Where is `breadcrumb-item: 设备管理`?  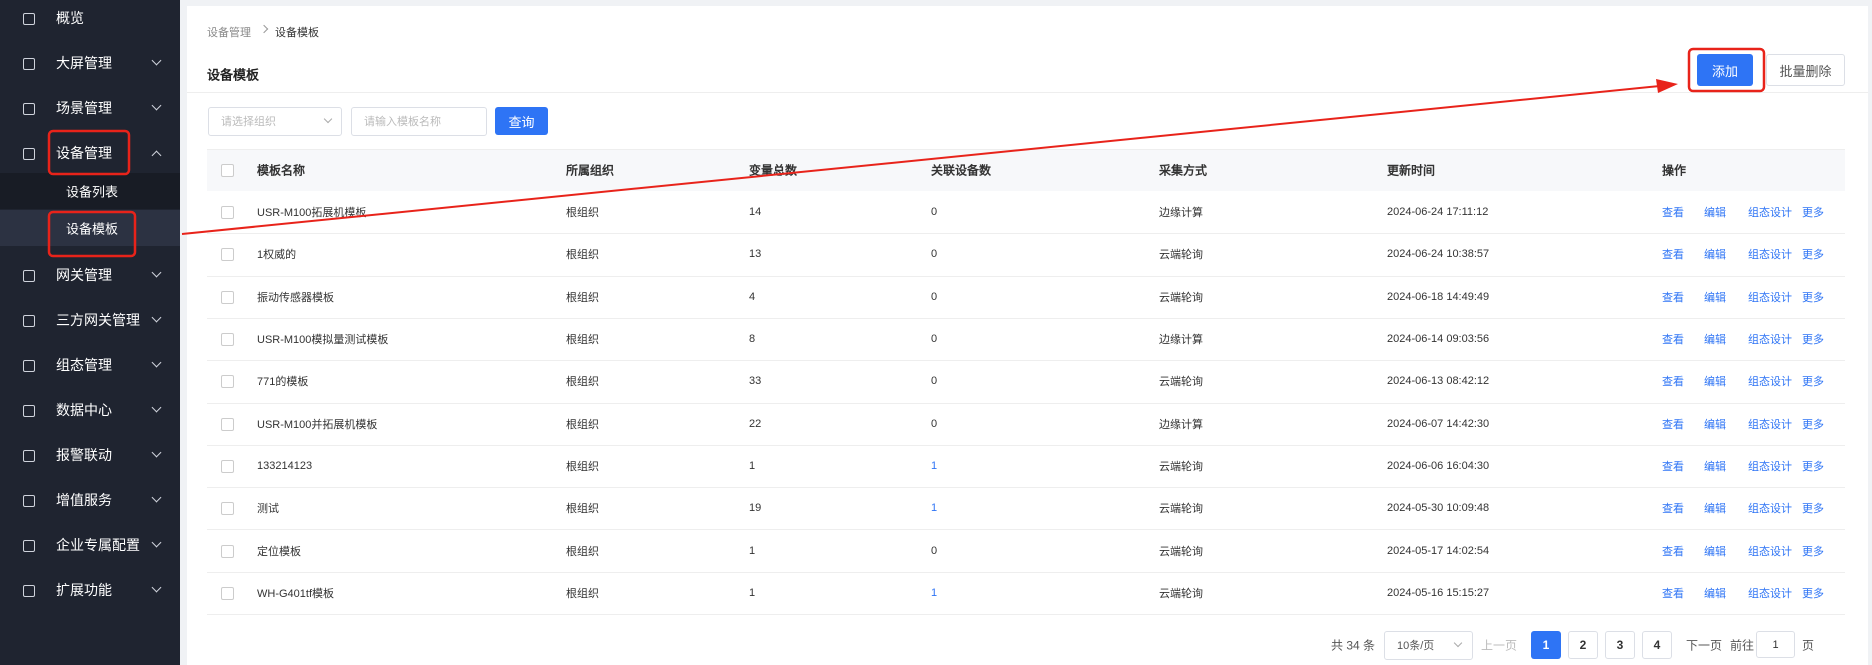
breadcrumb-item: 设备管理 is located at coordinates (229, 33).